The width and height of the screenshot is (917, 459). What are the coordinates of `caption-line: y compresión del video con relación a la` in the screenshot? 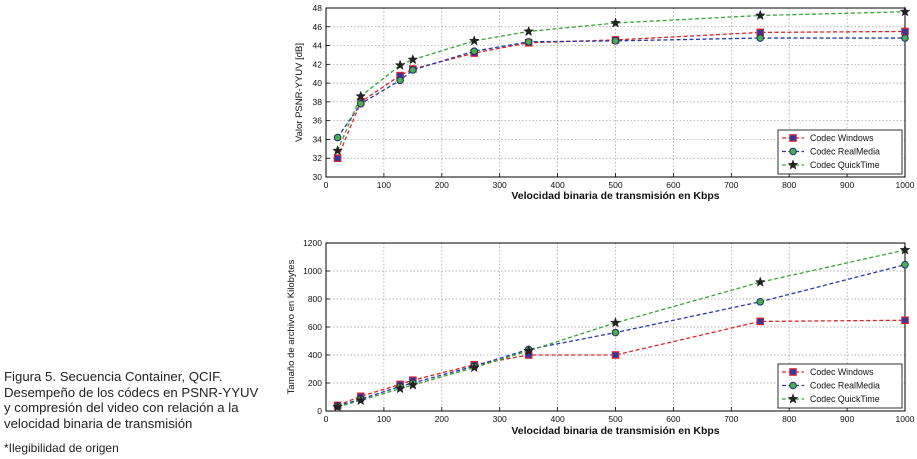 It's located at (121, 407).